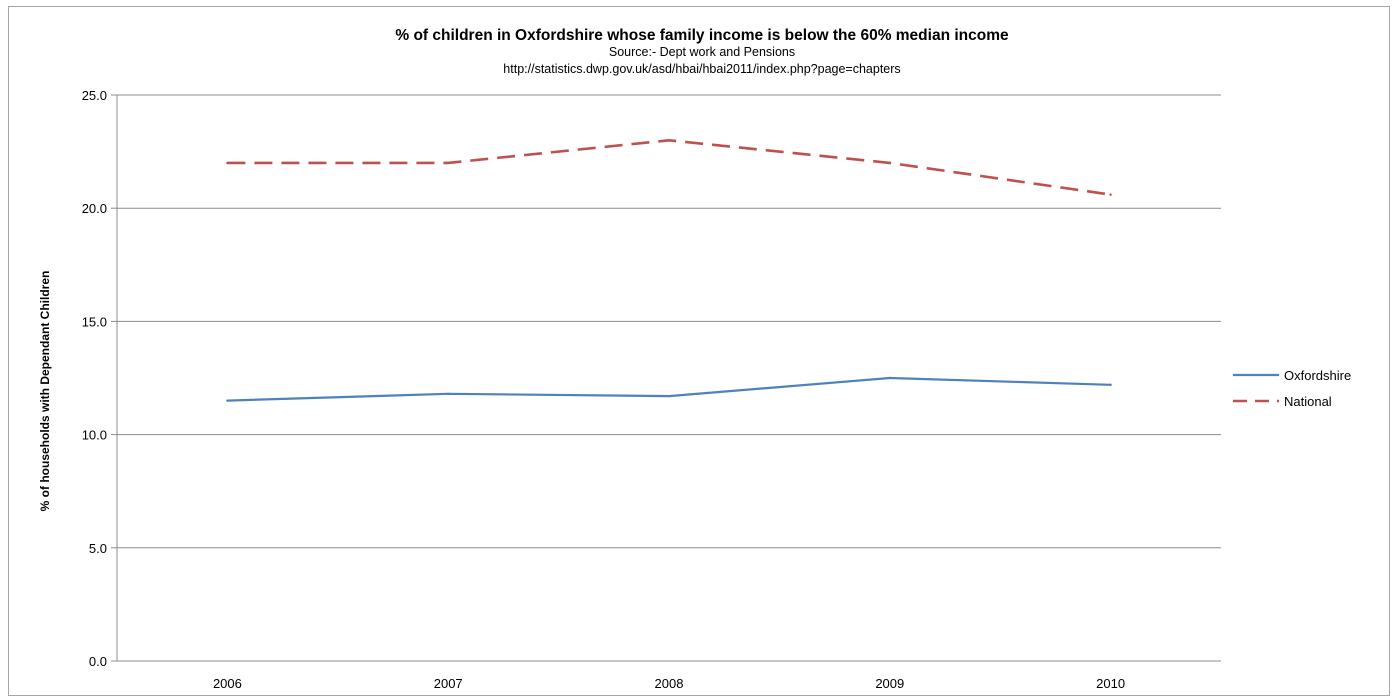 The height and width of the screenshot is (697, 1400). Describe the element at coordinates (94, 95) in the screenshot. I see `y-tick-label: 25.0` at that location.